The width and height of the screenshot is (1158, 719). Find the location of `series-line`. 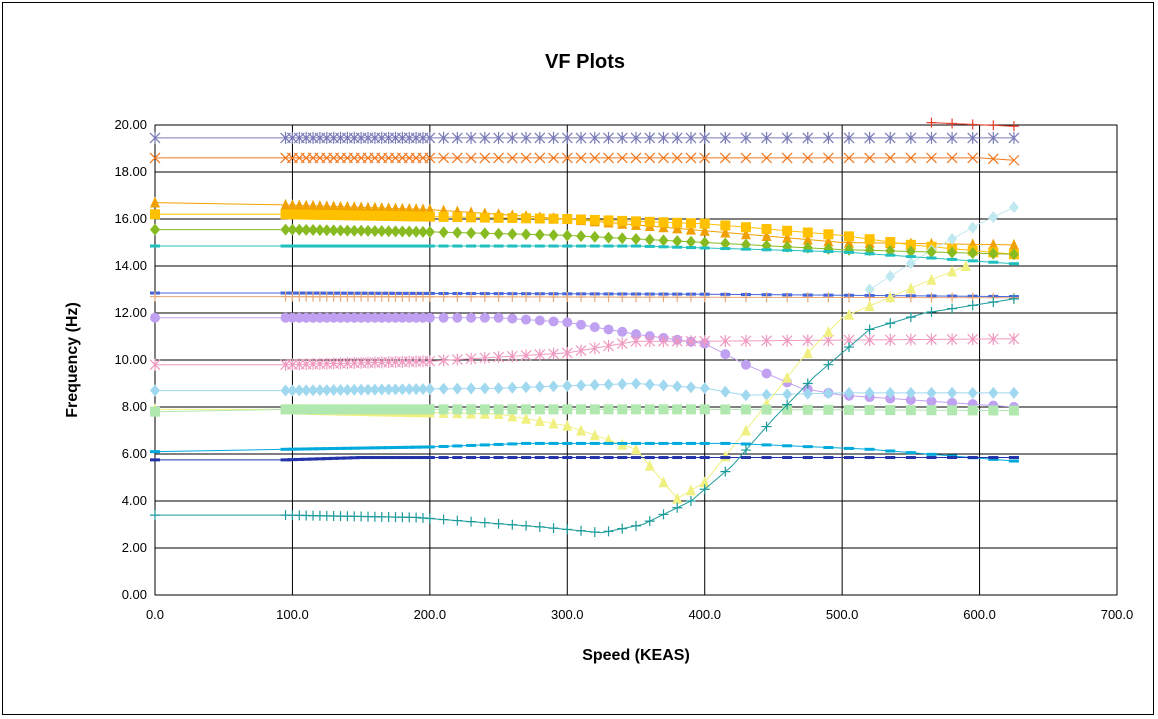

series-line is located at coordinates (584, 159).